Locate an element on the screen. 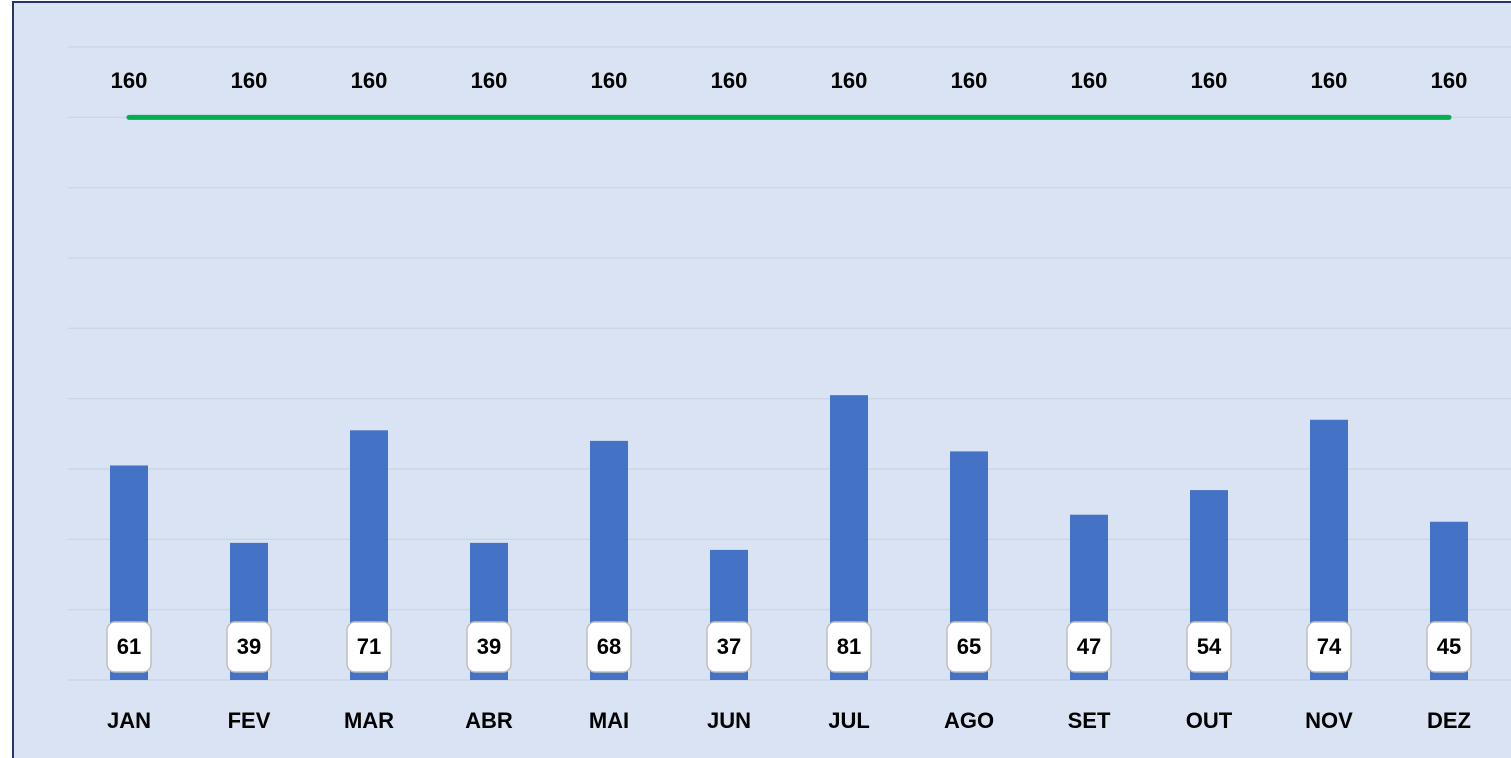  x-tick-label: MAI is located at coordinates (609, 720).